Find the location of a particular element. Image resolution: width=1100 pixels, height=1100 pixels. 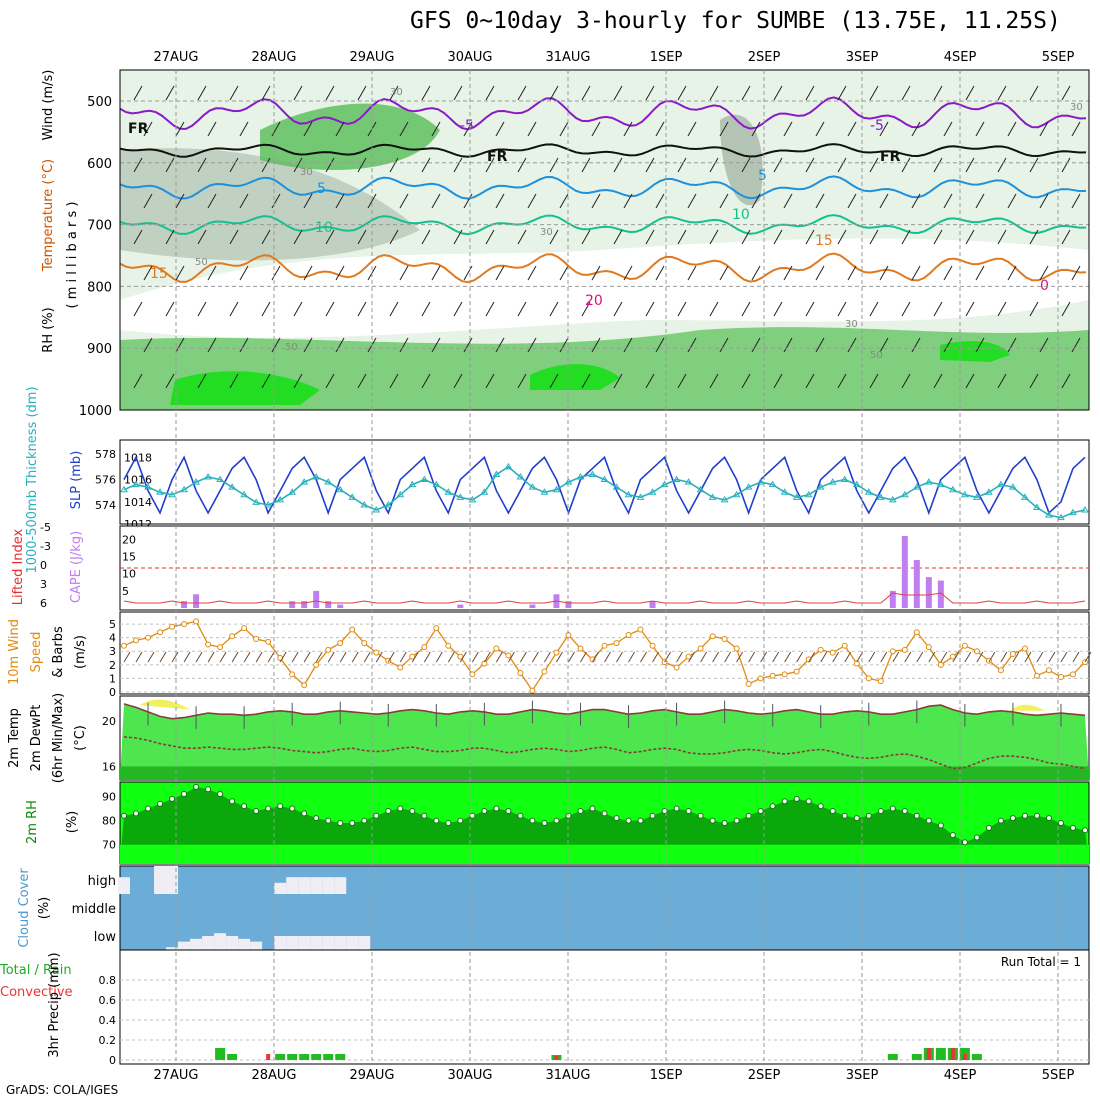

top-date-label: 30AUG is located at coordinates (469, 57).